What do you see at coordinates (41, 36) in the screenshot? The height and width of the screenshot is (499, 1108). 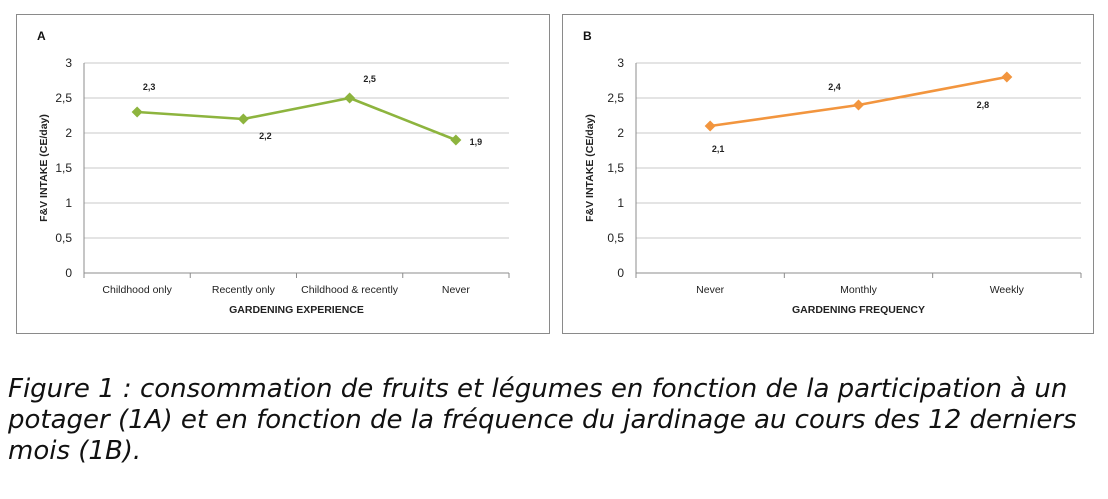 I see `panel-label-a: A` at bounding box center [41, 36].